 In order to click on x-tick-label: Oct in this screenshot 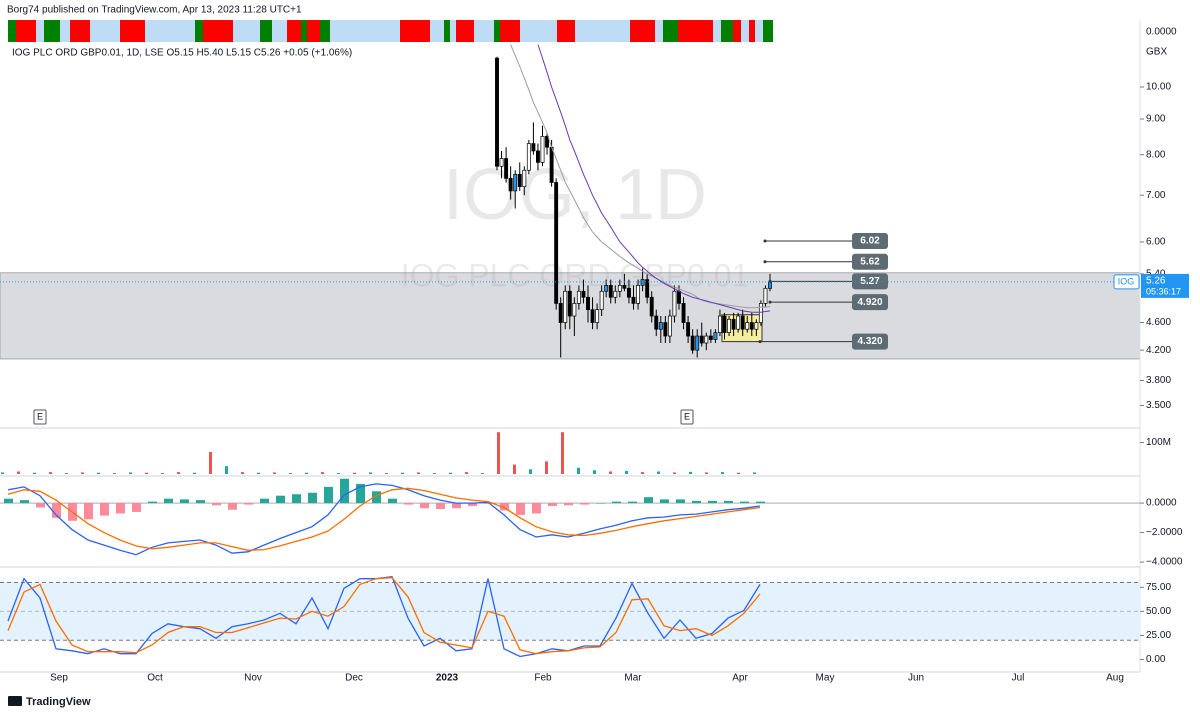, I will do `click(155, 678)`.